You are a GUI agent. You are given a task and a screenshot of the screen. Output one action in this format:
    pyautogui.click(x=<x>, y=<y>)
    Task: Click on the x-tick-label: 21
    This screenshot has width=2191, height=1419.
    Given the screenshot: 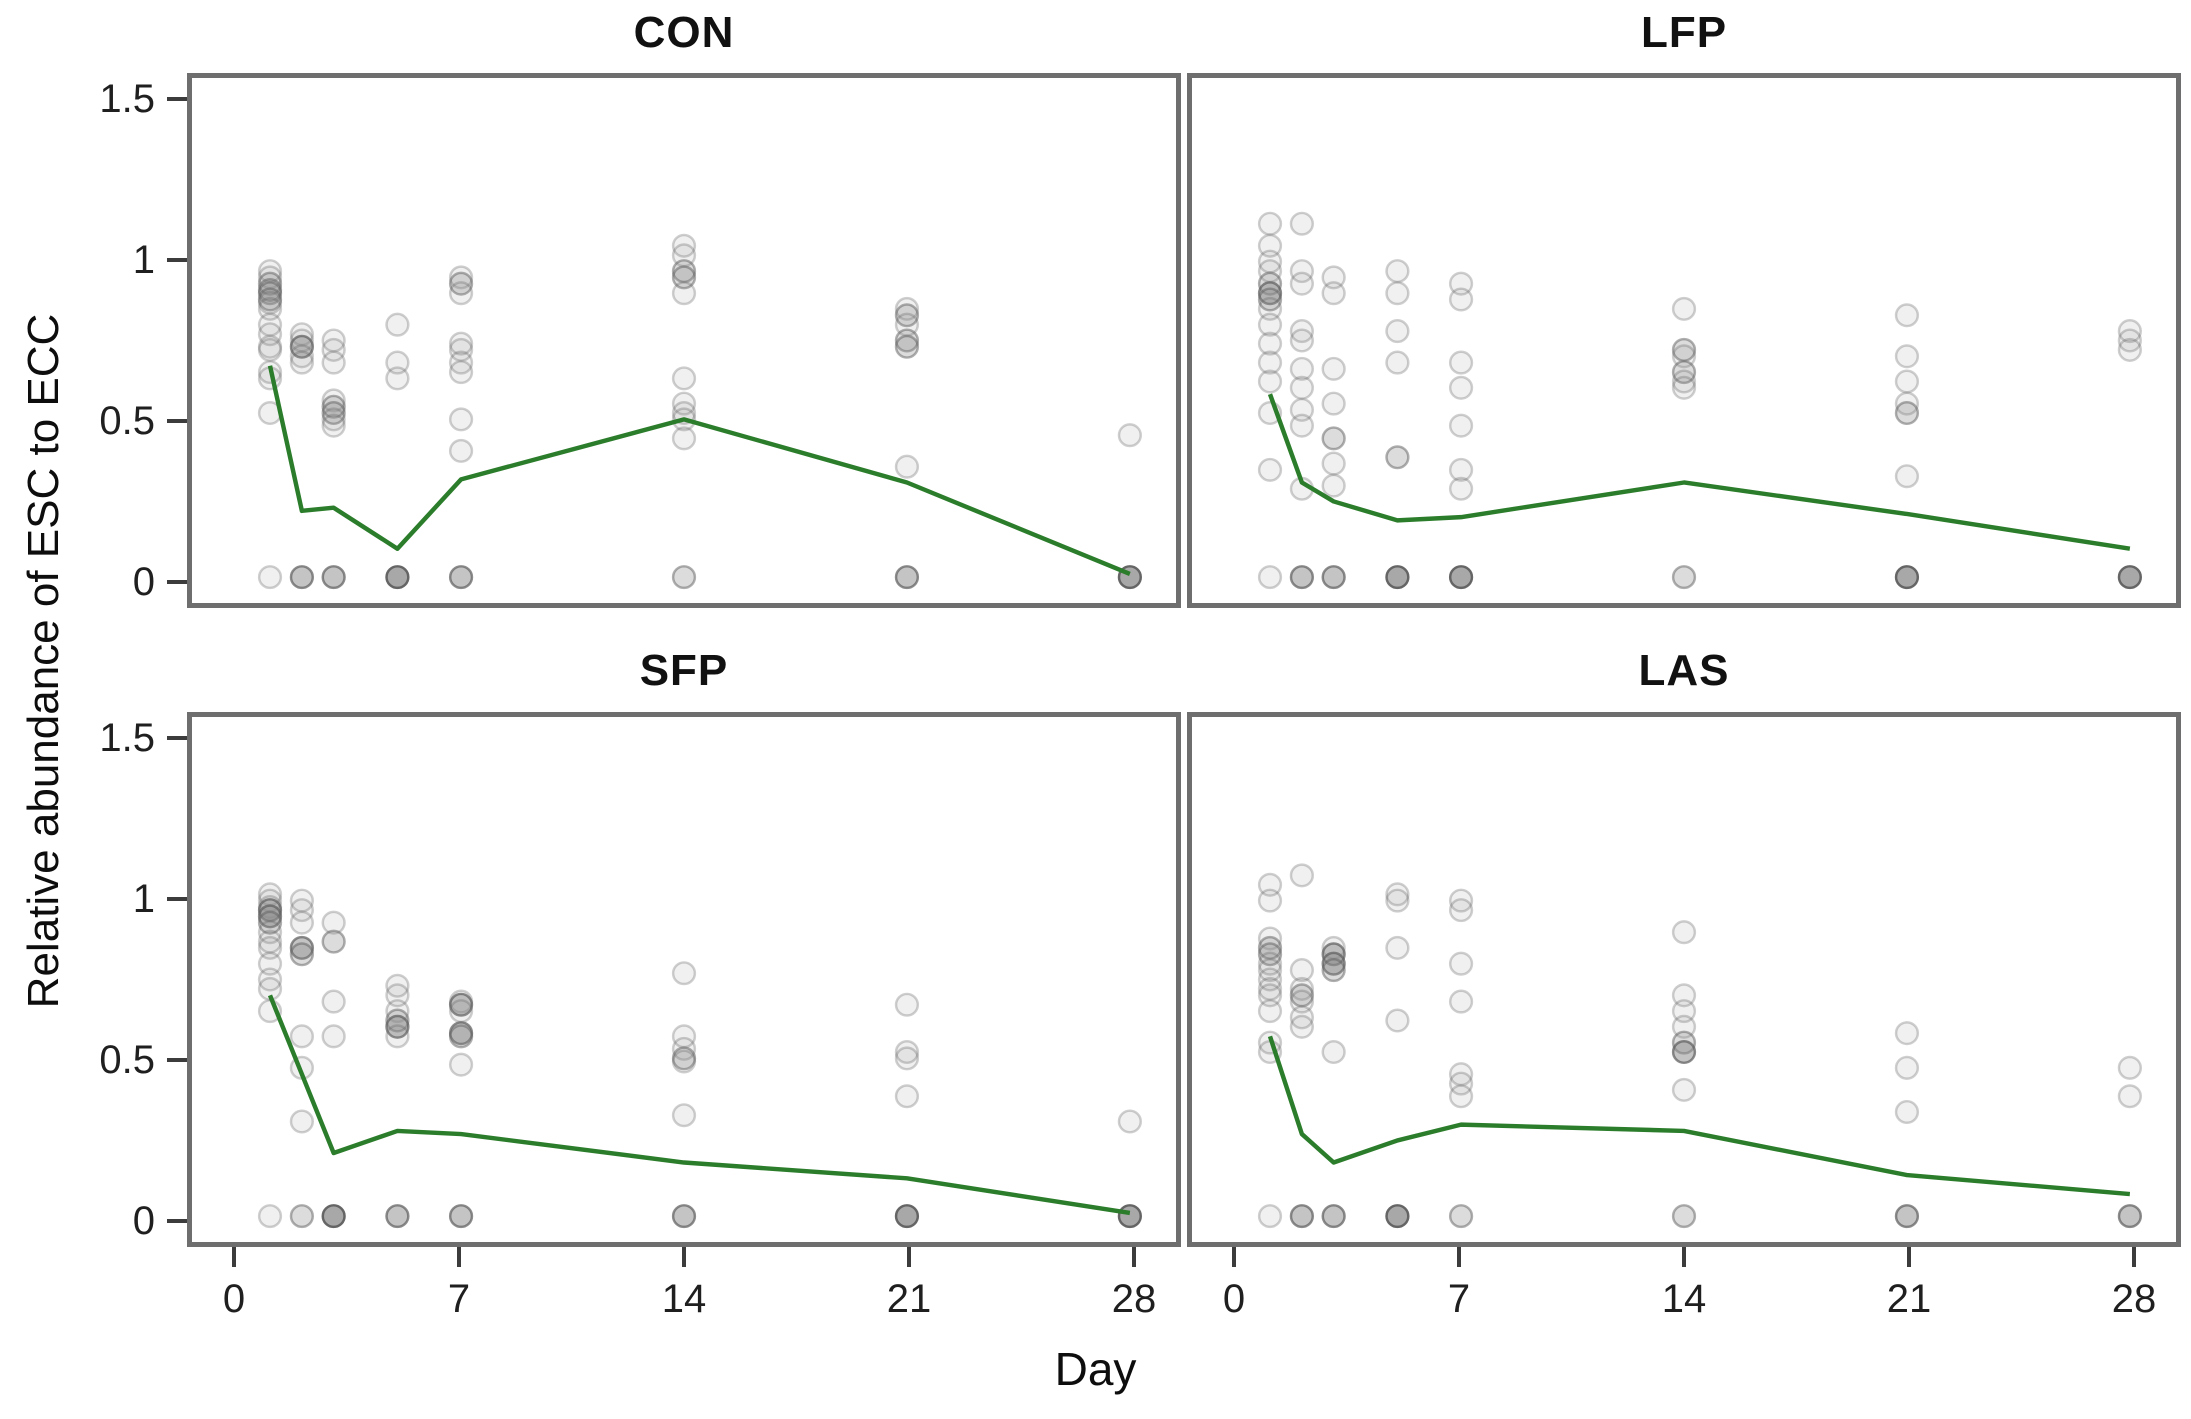 What is the action you would take?
    pyautogui.click(x=1909, y=1299)
    